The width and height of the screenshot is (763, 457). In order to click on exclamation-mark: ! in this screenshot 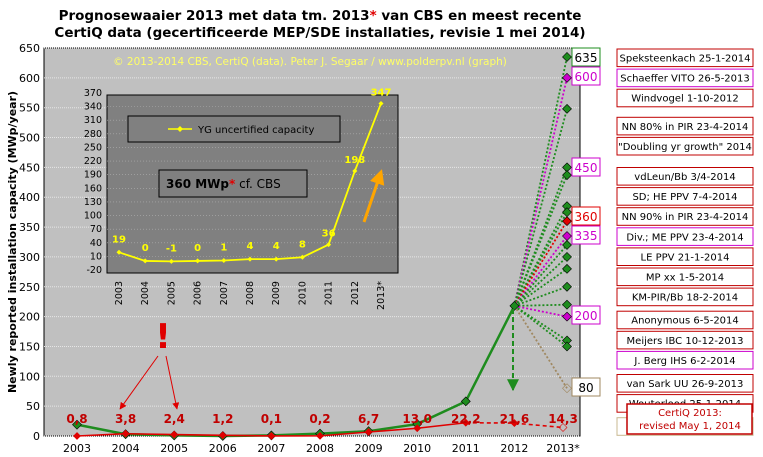, I will do `click(163, 337)`.